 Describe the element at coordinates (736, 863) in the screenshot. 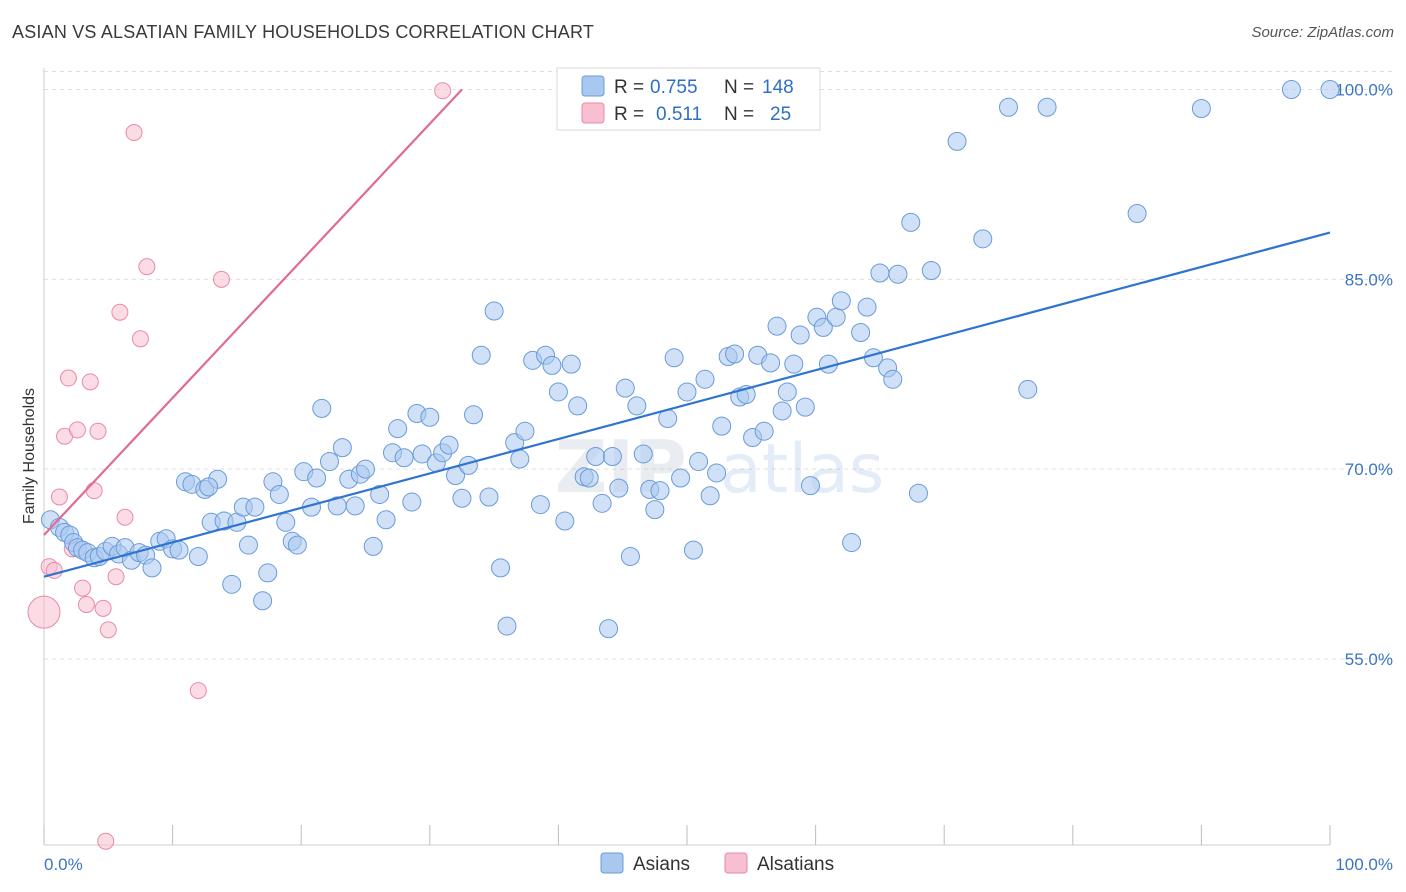

I see `bottom-legend-swatch-alsatians` at that location.